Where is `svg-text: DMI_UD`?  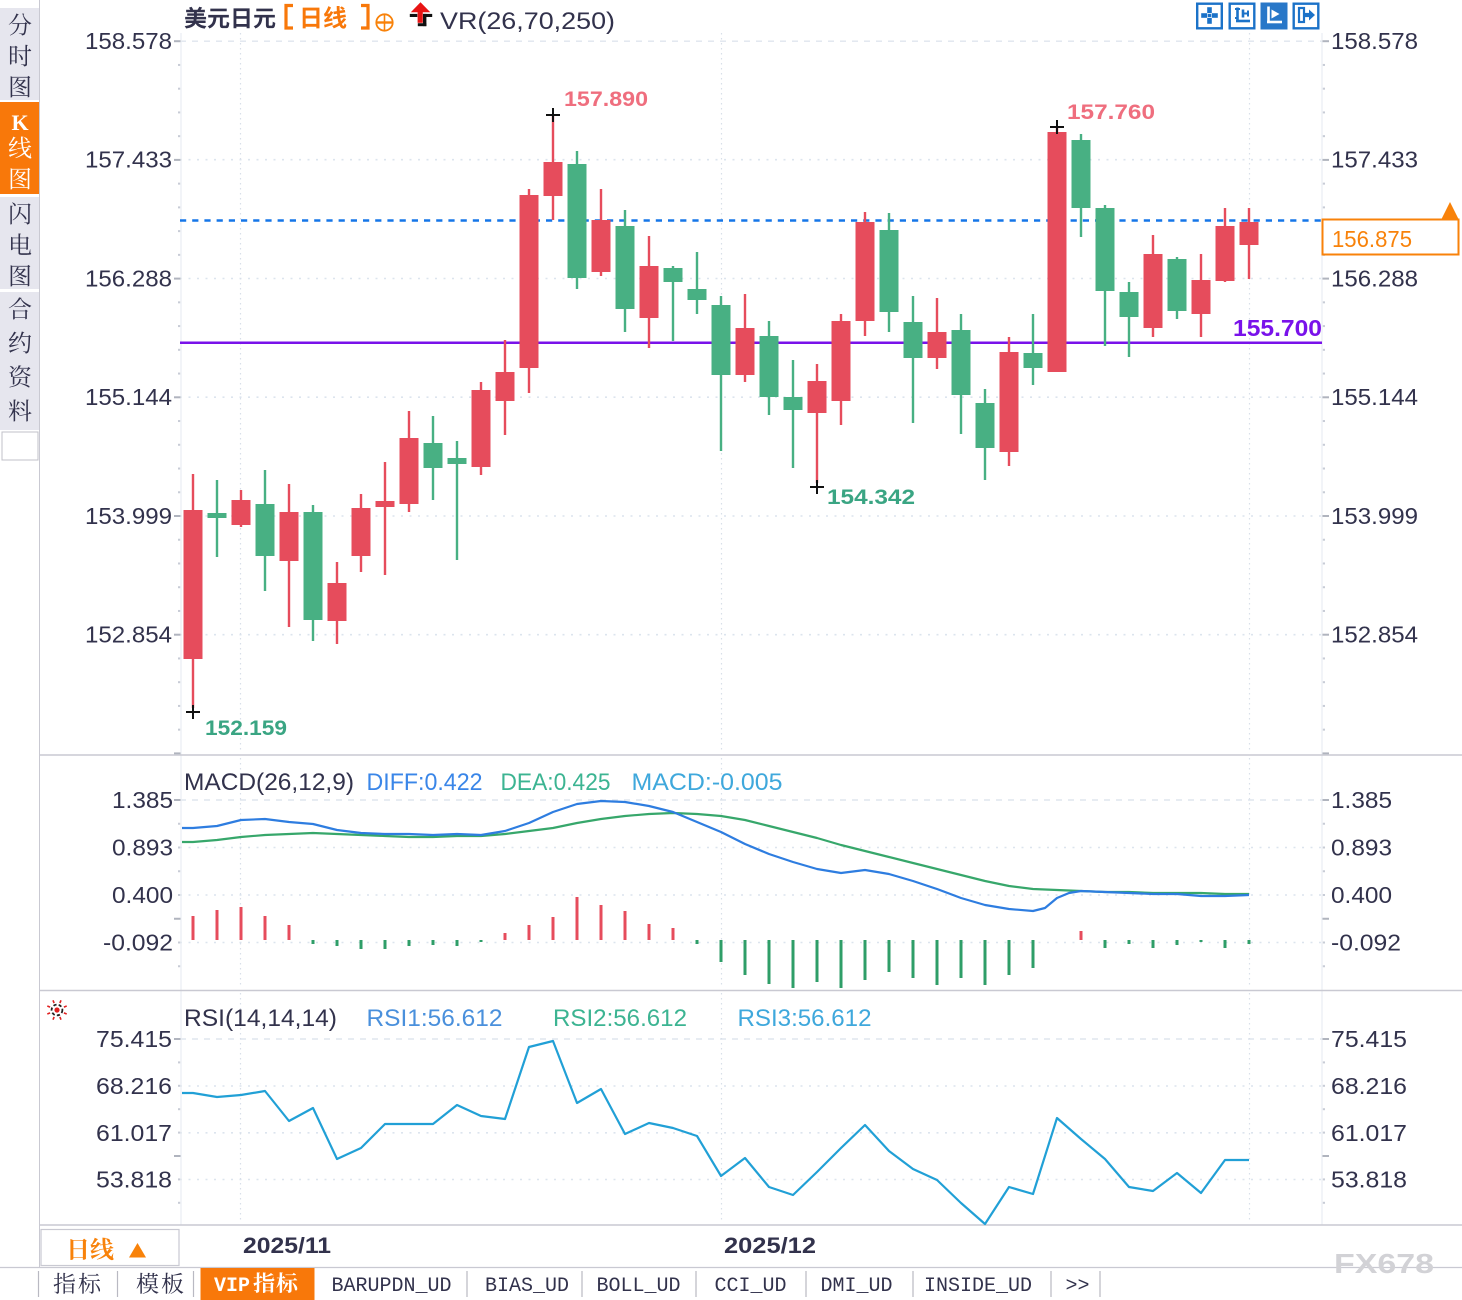 svg-text: DMI_UD is located at coordinates (856, 1286).